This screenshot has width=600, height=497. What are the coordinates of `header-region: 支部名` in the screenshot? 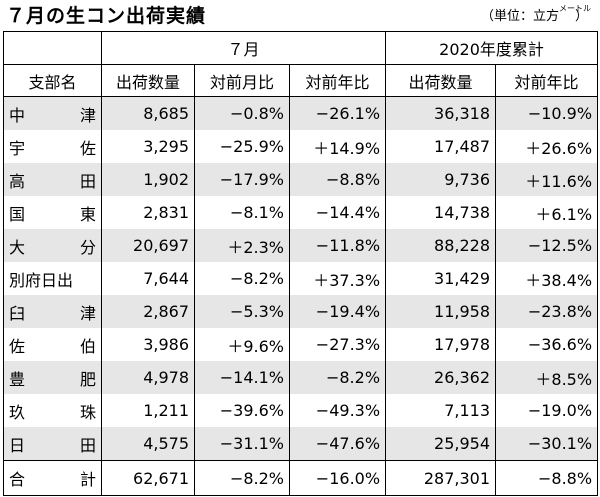 It's located at (52, 80).